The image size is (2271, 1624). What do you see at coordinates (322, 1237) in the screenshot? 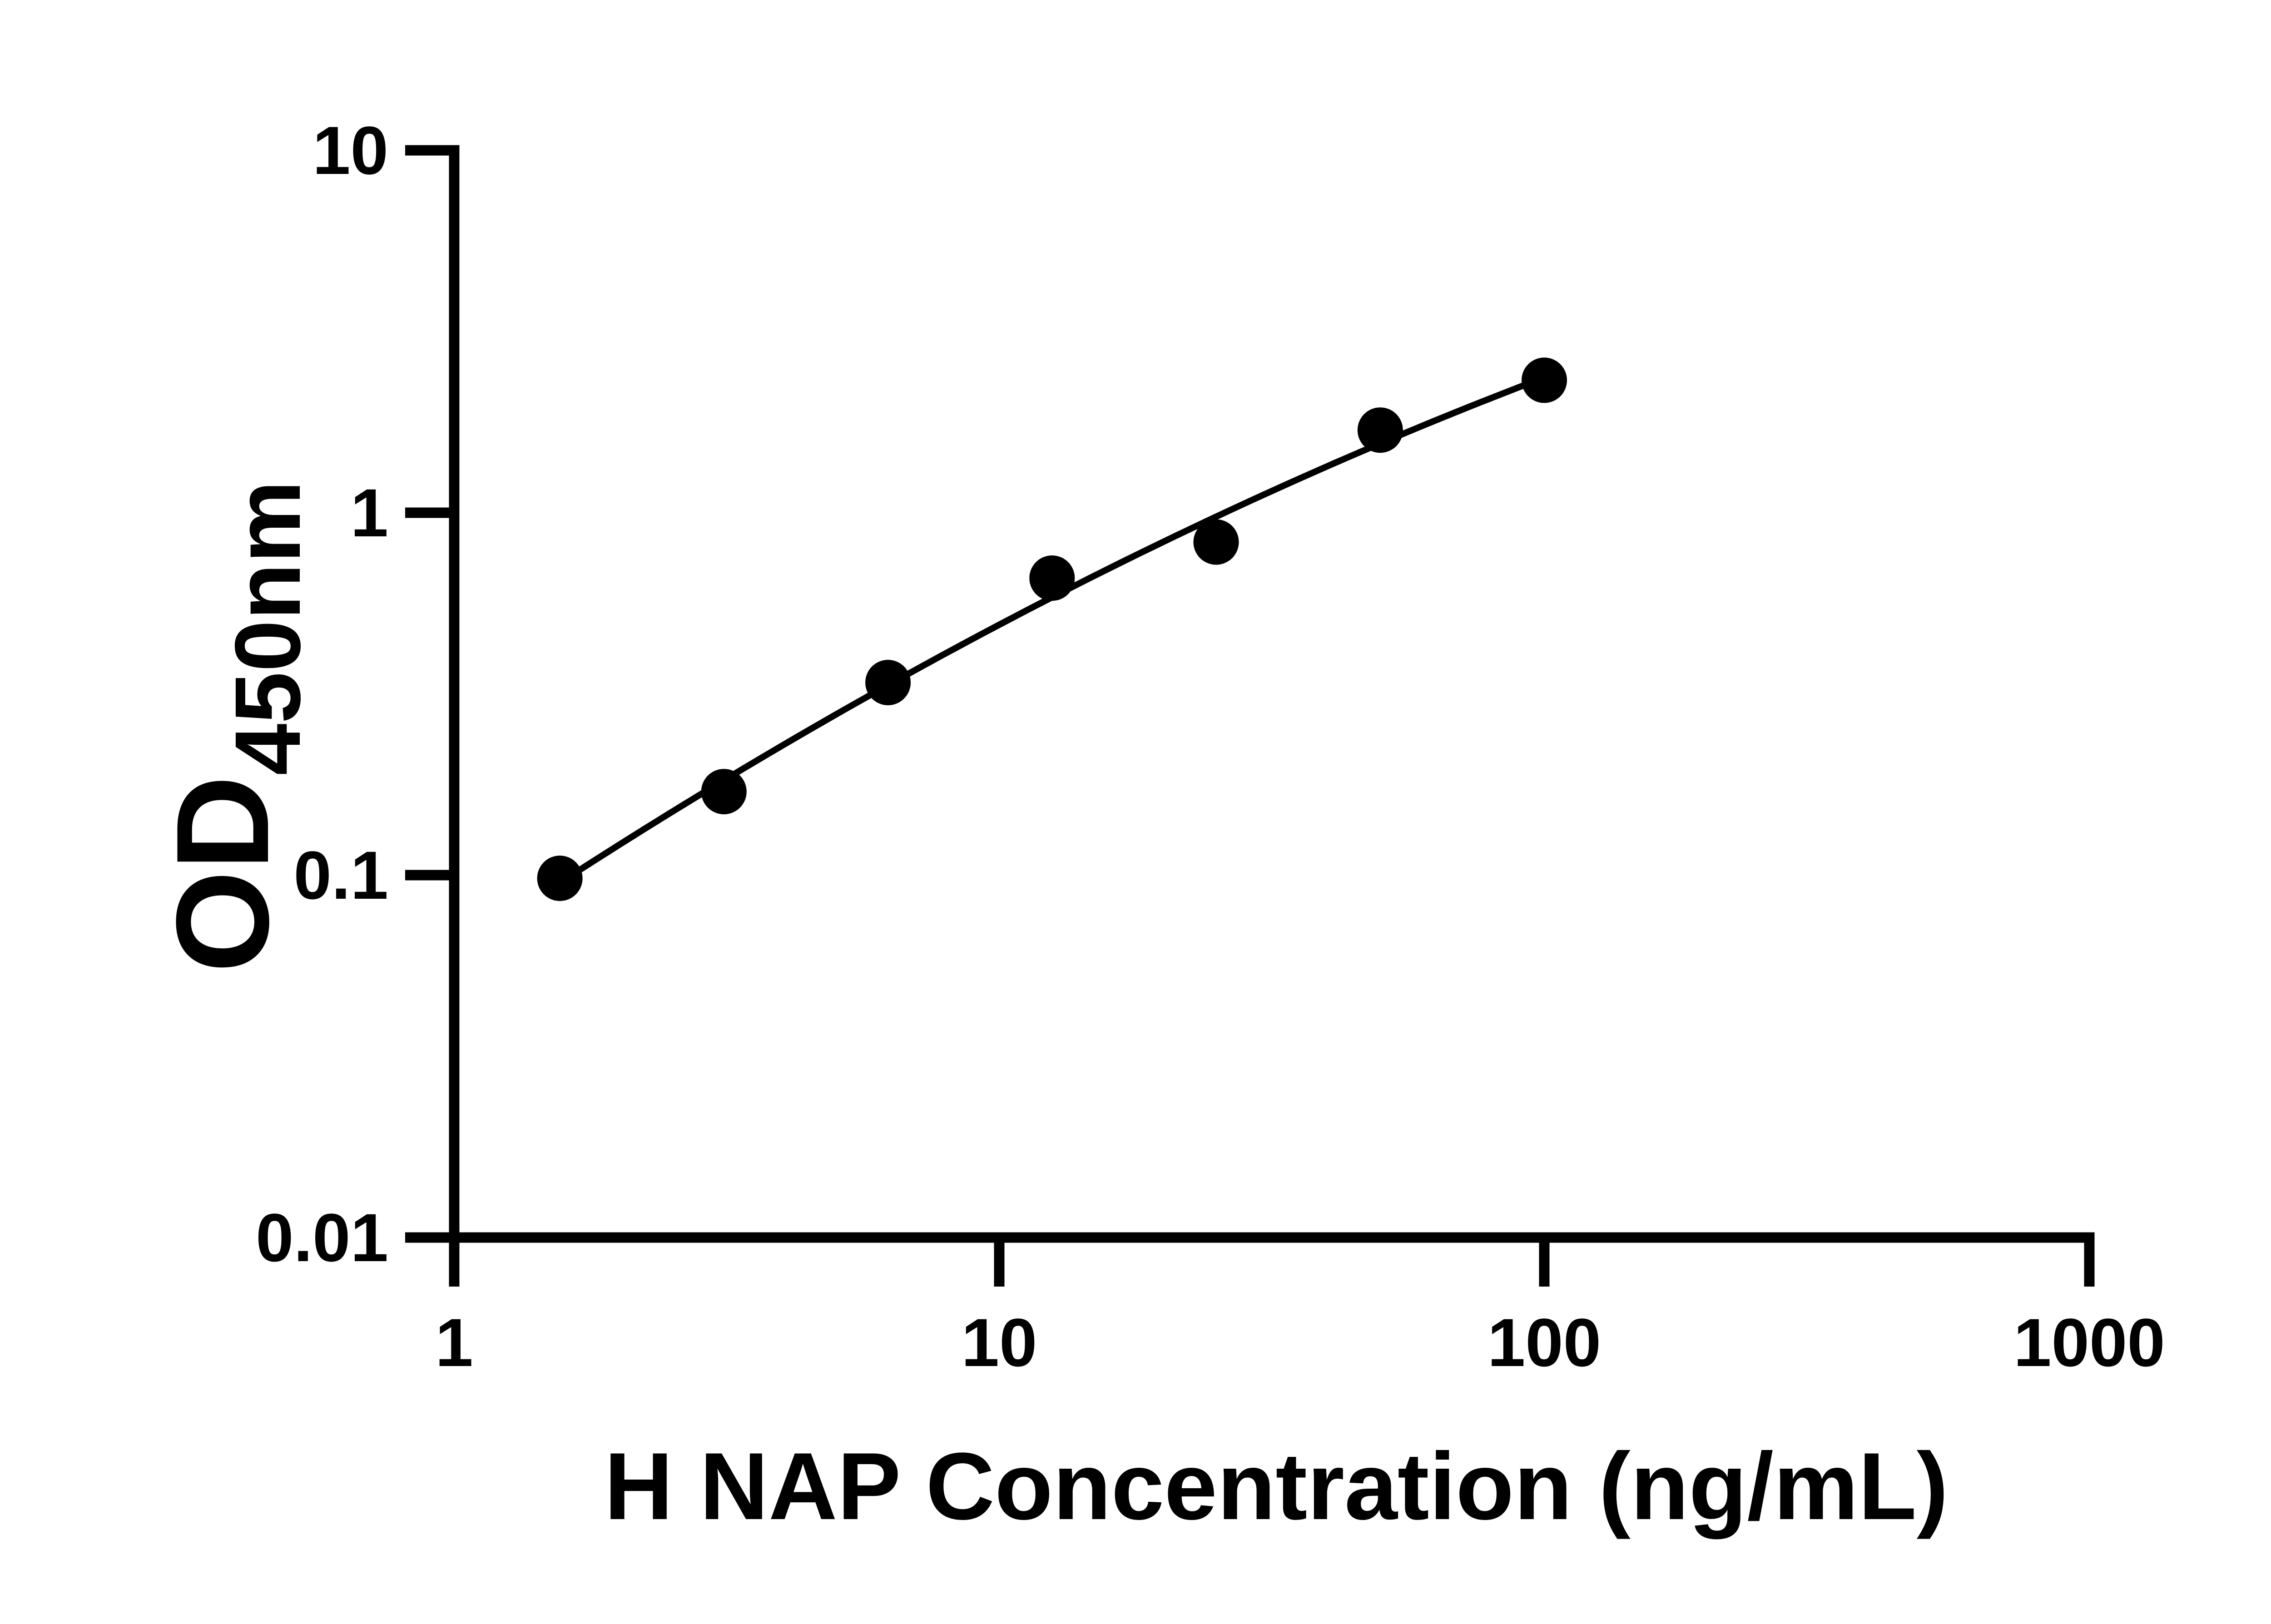
I see `y-tick-label: 0.01` at bounding box center [322, 1237].